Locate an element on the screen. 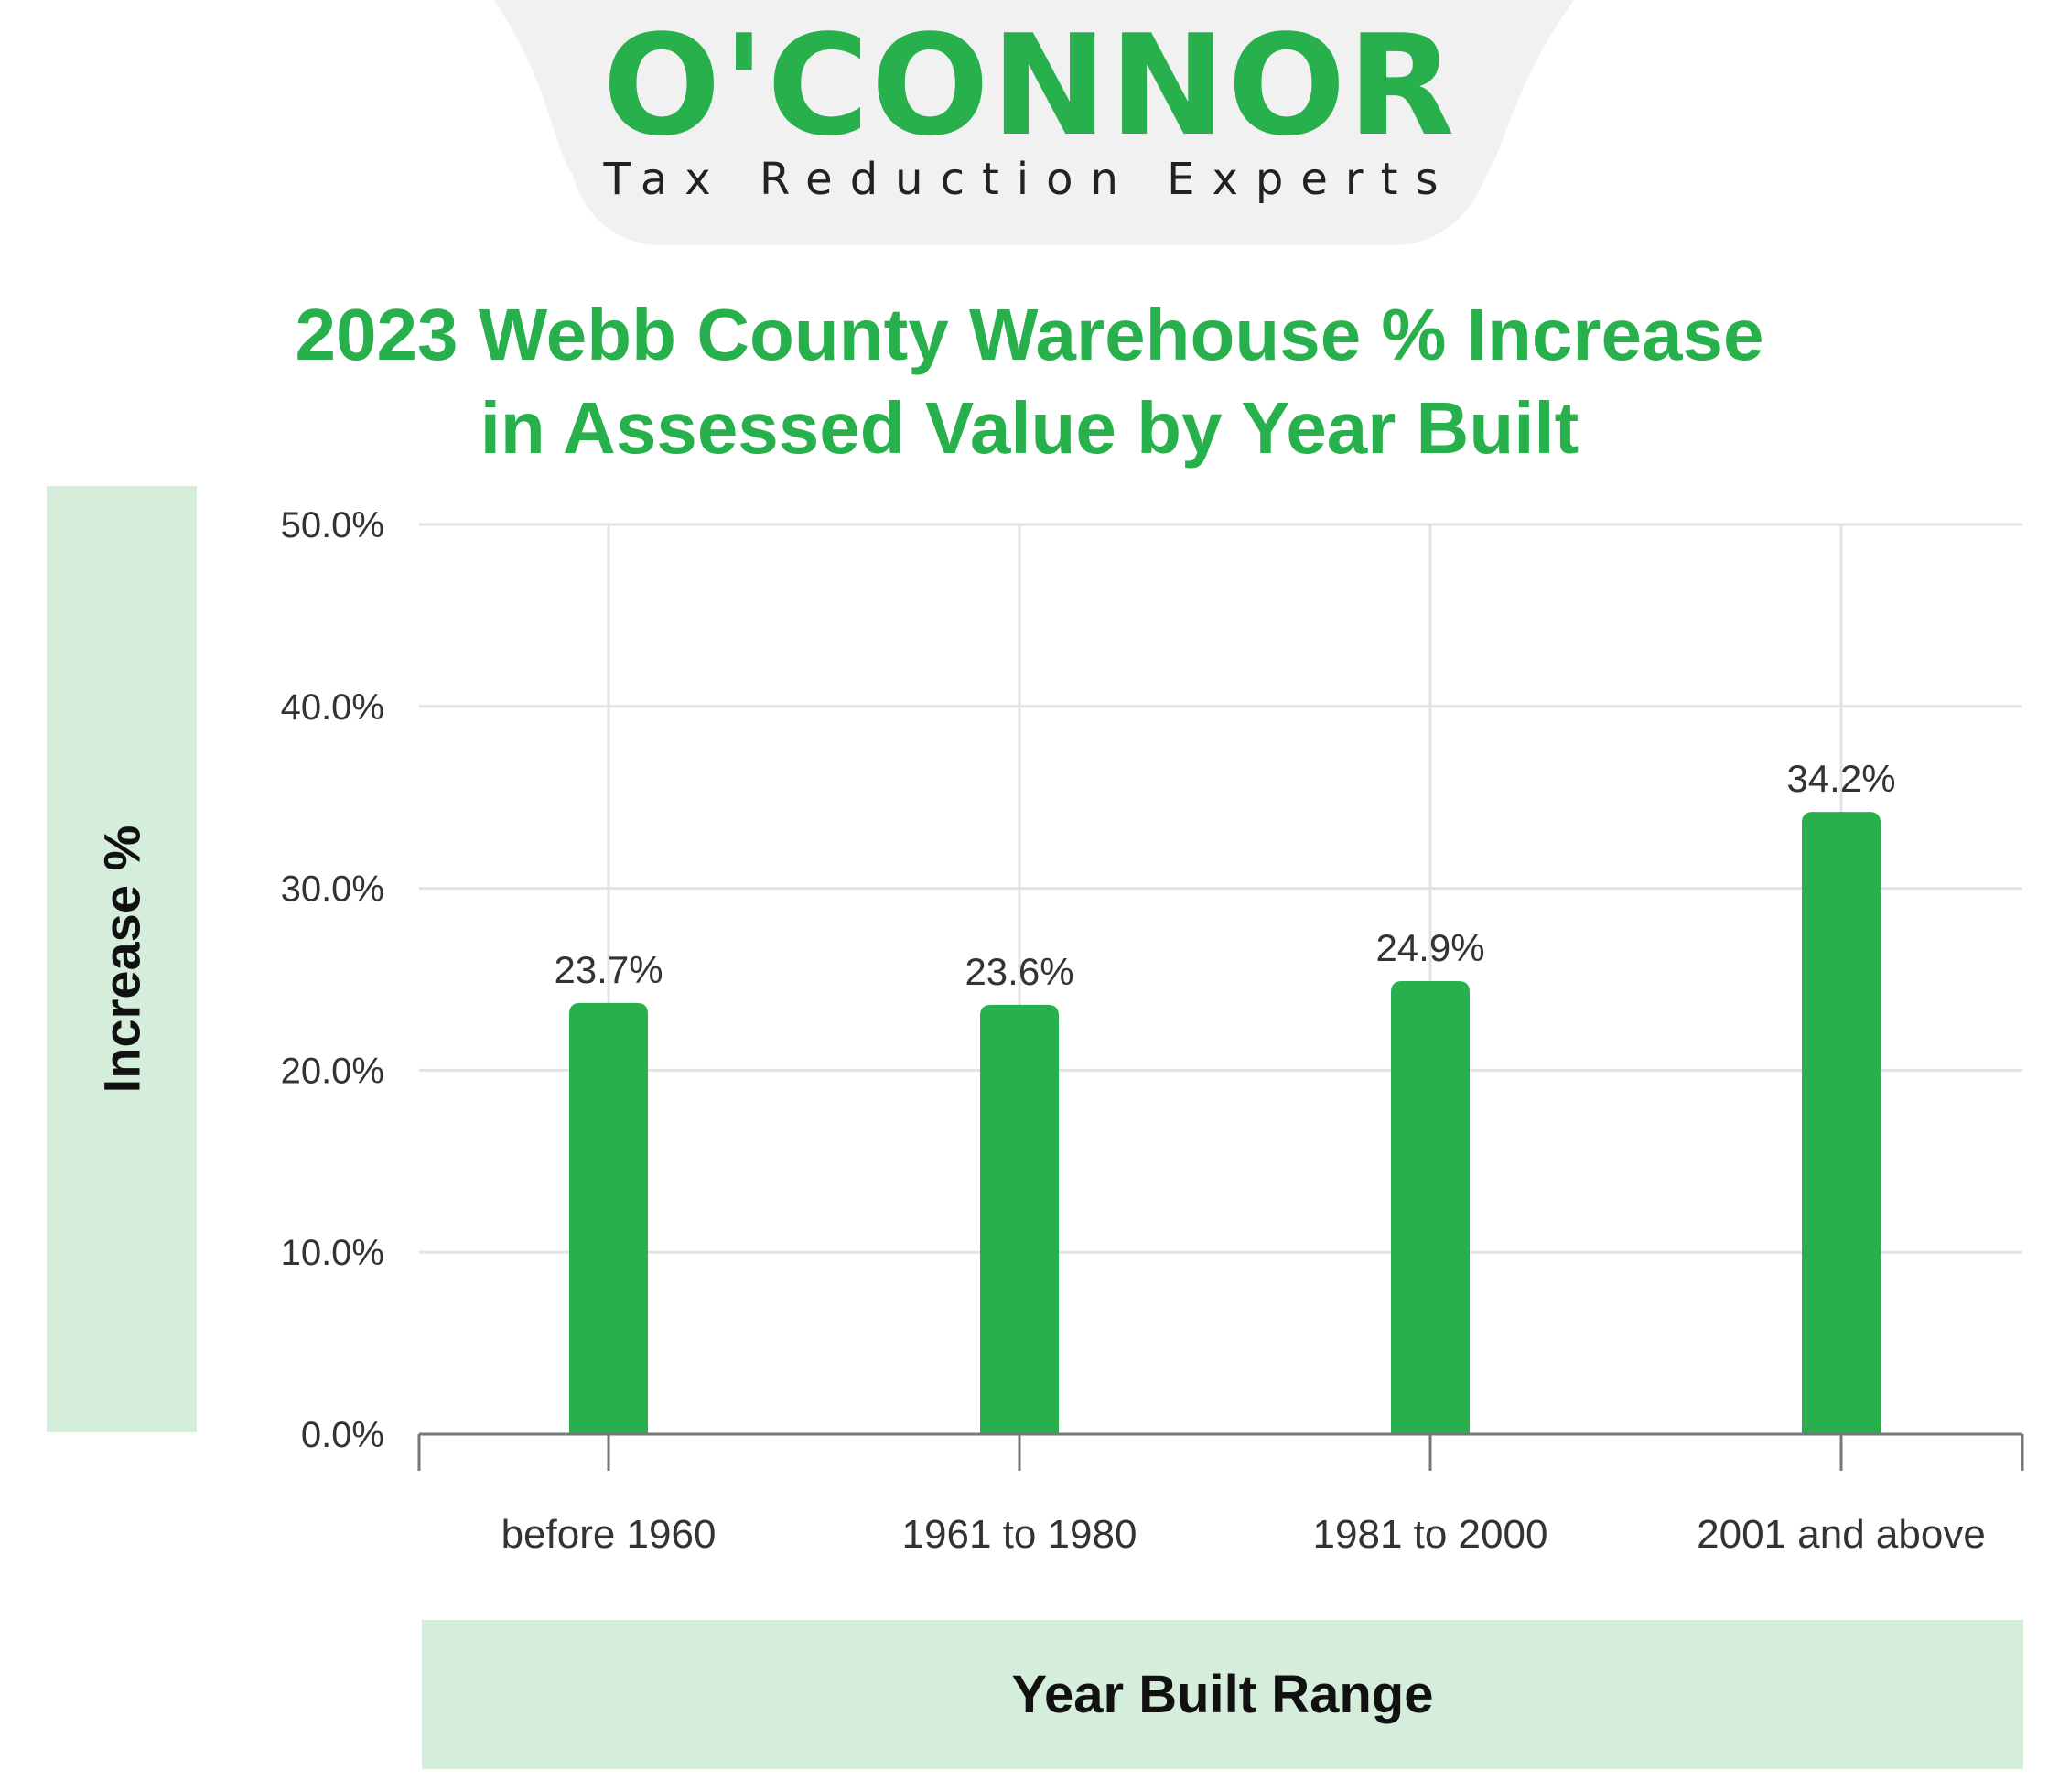  x-tick-label: 2001 and above is located at coordinates (1841, 1534).